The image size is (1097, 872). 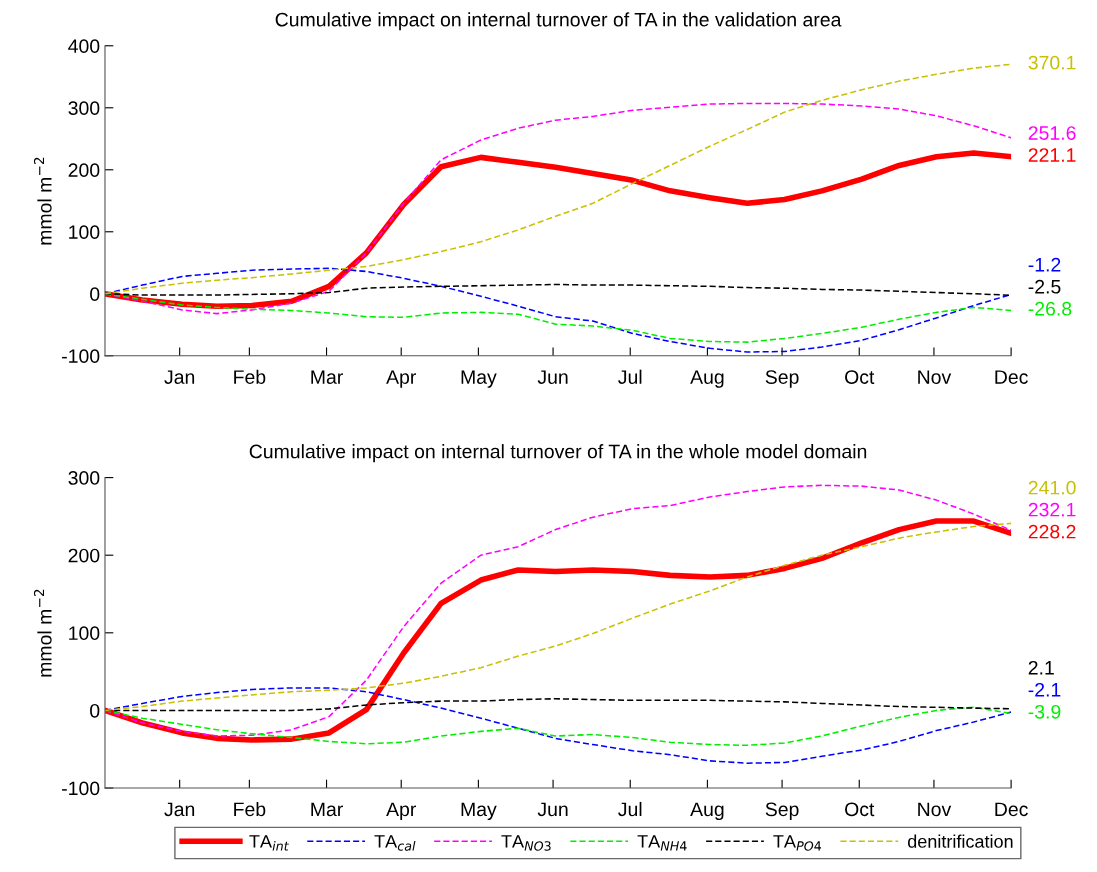 What do you see at coordinates (84, 46) in the screenshot?
I see `y-tick-label: 400` at bounding box center [84, 46].